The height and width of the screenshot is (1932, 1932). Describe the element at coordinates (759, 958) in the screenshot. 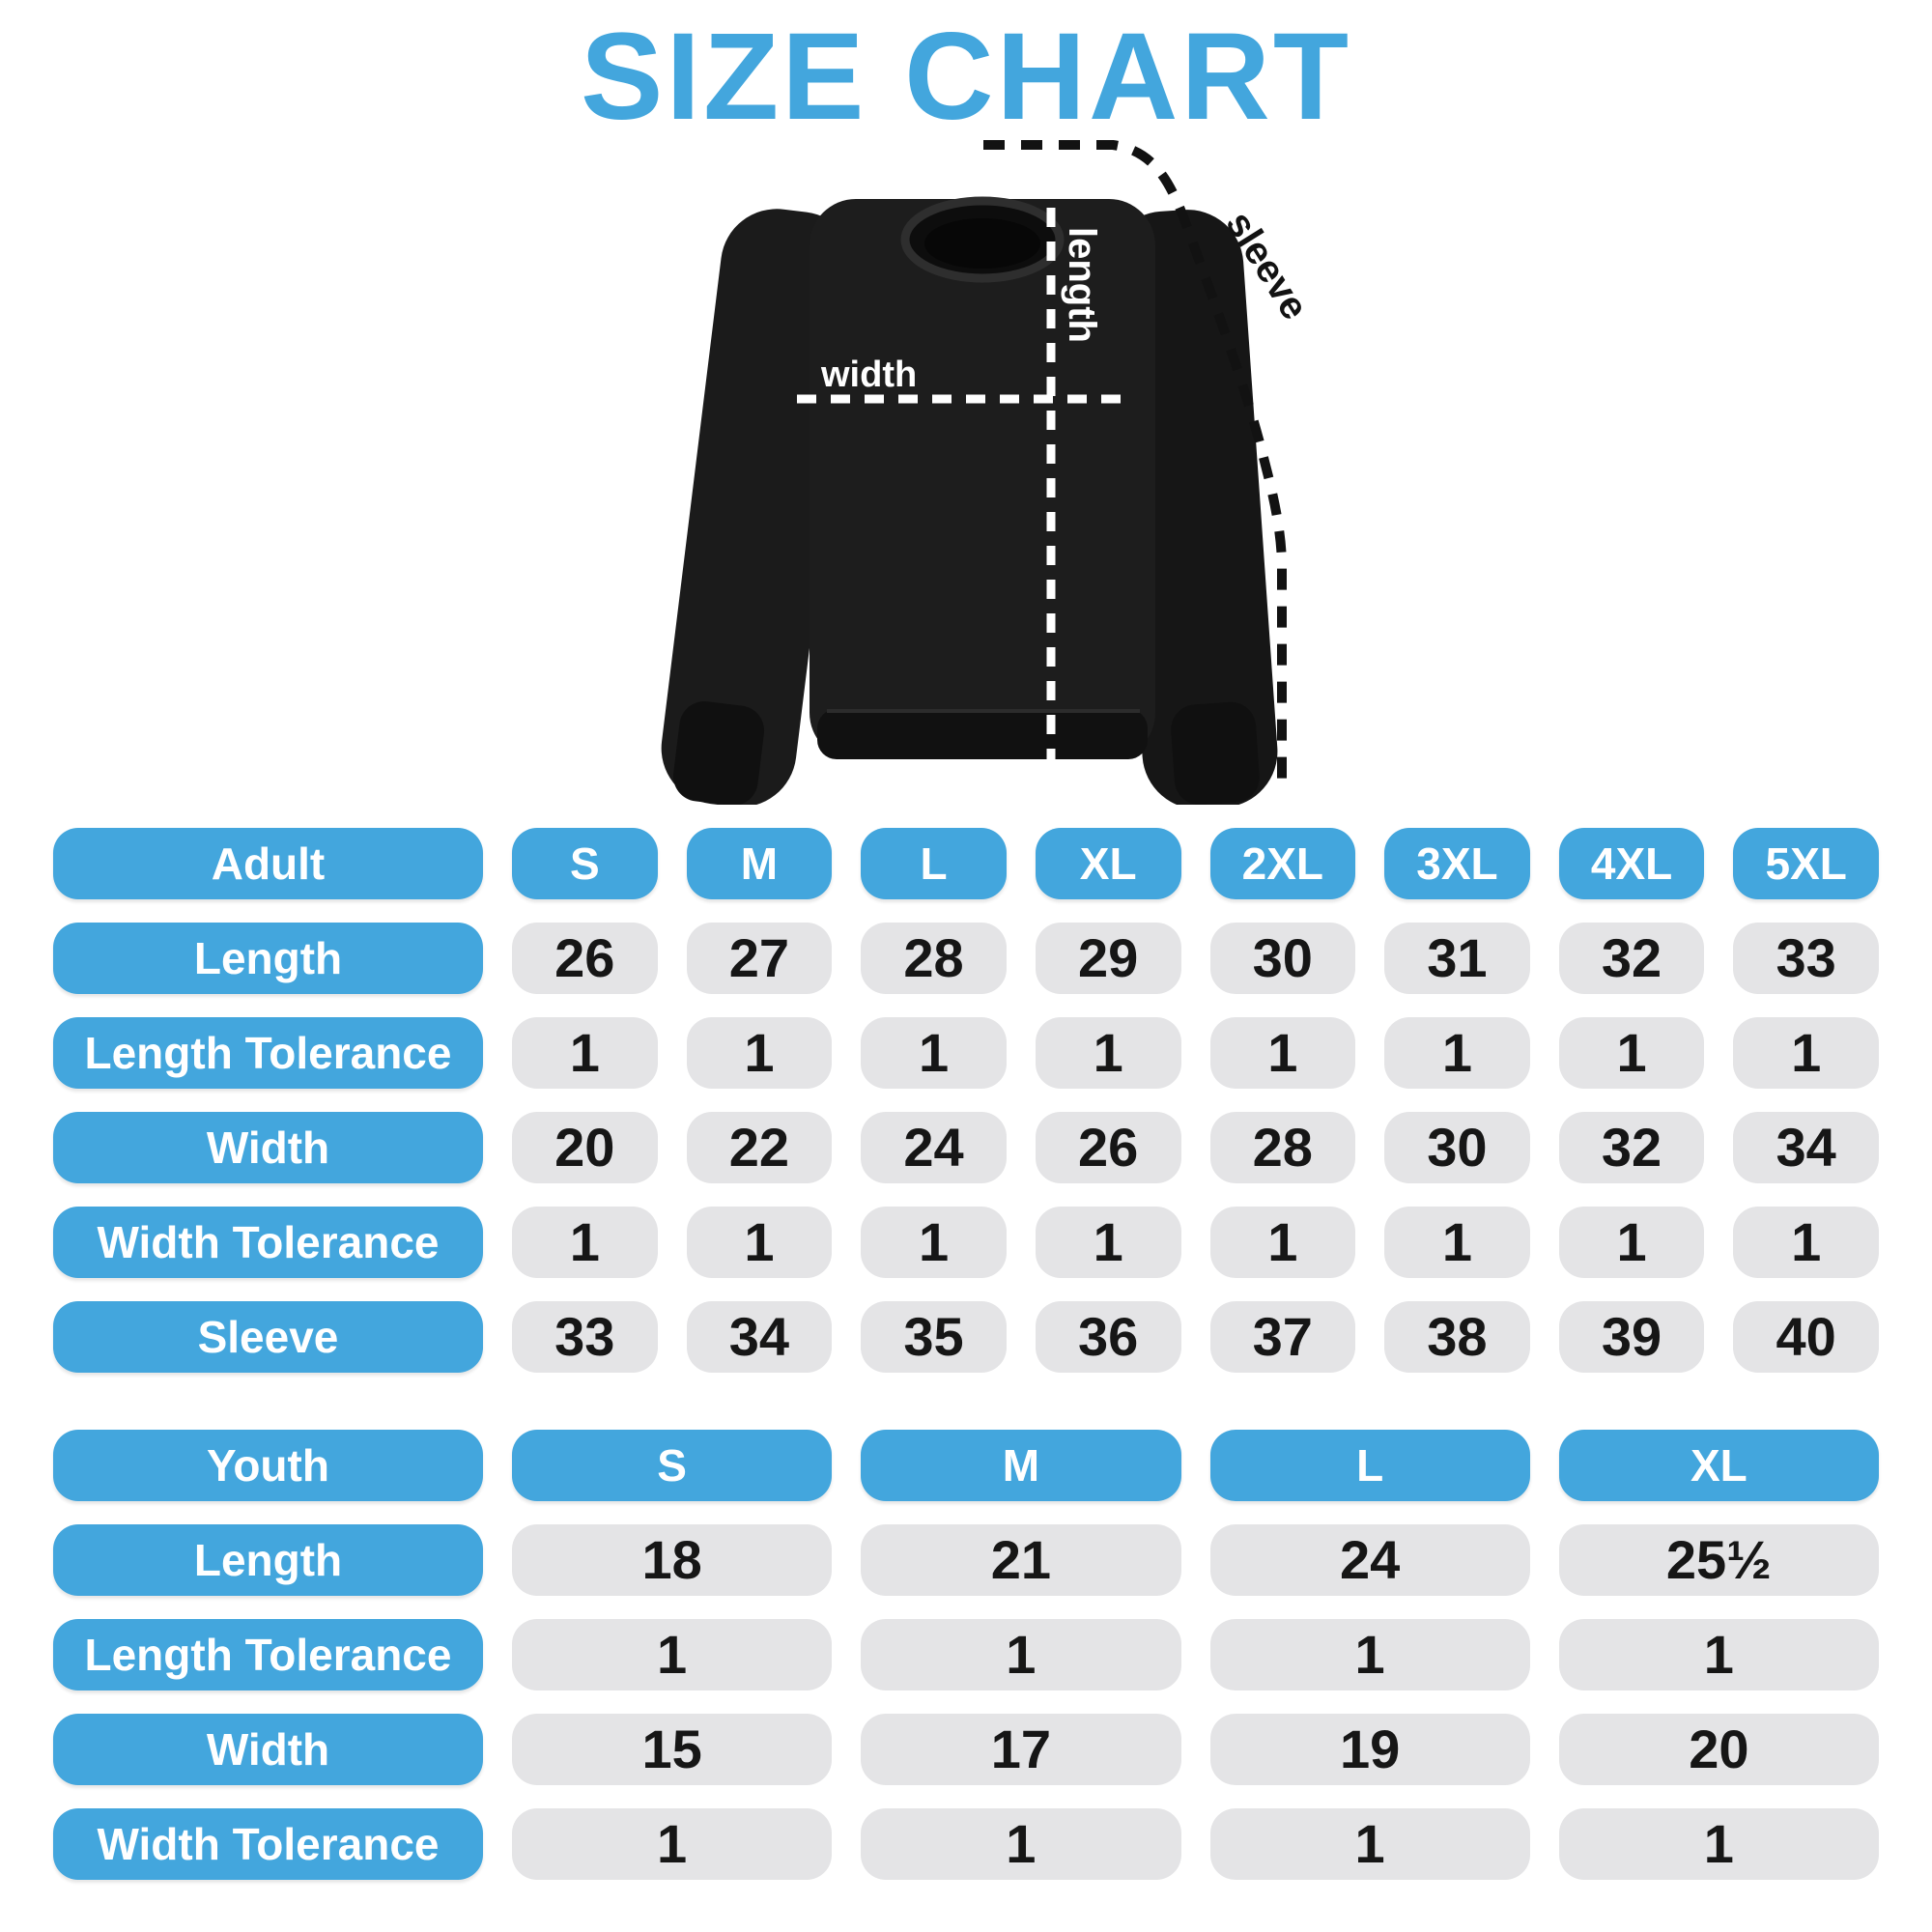

I see `value-cell: 27` at that location.